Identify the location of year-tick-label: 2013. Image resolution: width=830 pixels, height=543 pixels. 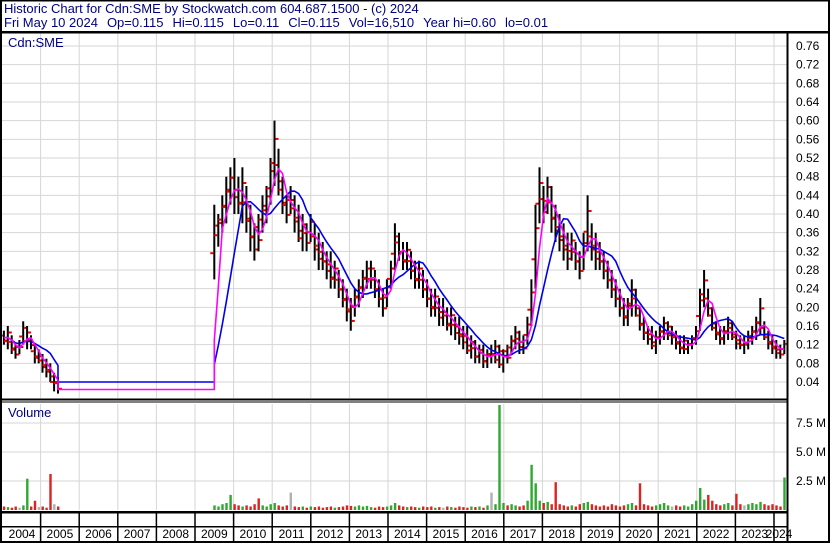
(368, 534).